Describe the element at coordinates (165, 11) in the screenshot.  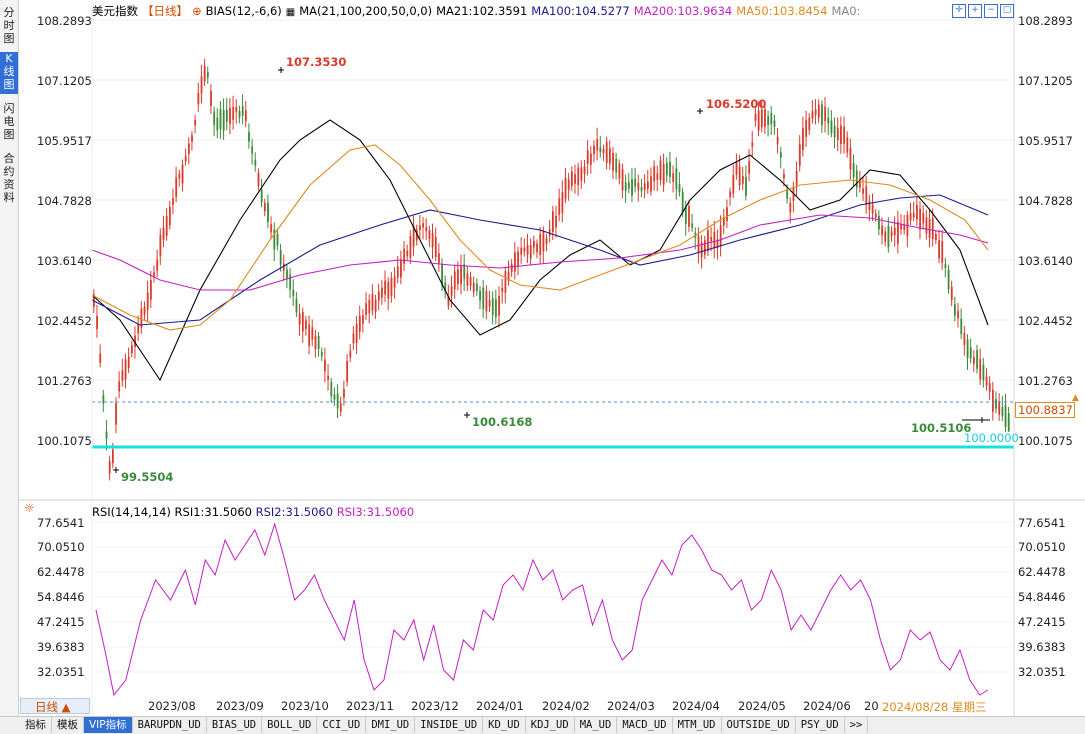
I see `period-label: 【日线】` at that location.